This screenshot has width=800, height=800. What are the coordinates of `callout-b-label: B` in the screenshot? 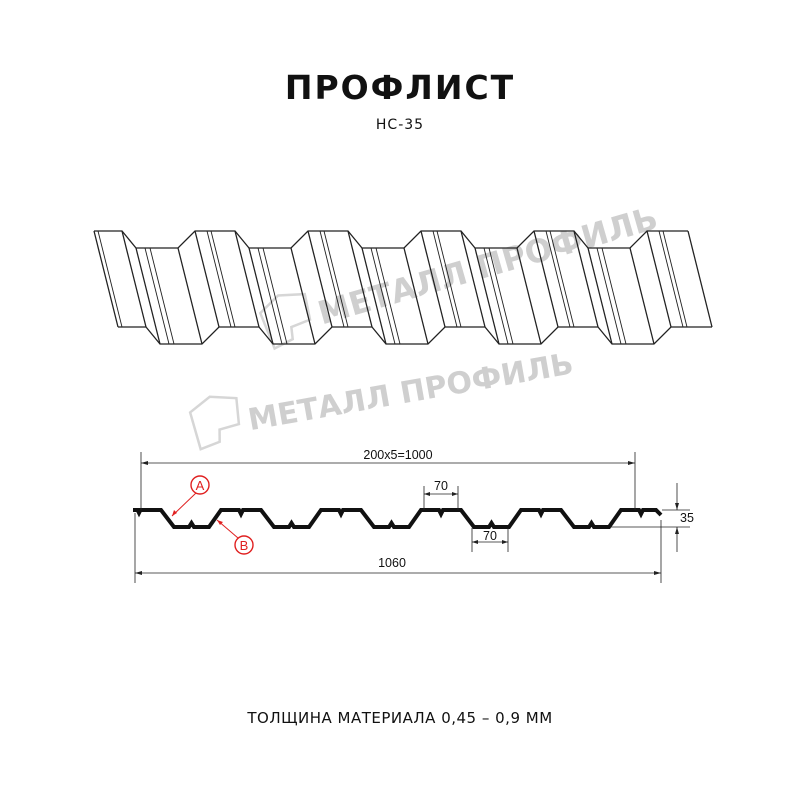 It's located at (244, 545).